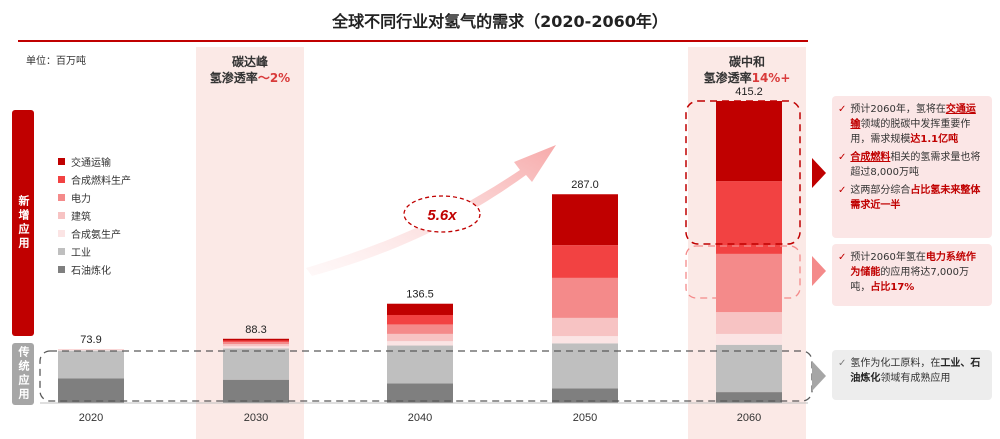  I want to click on legend-label: 合成氨生产, so click(96, 235).